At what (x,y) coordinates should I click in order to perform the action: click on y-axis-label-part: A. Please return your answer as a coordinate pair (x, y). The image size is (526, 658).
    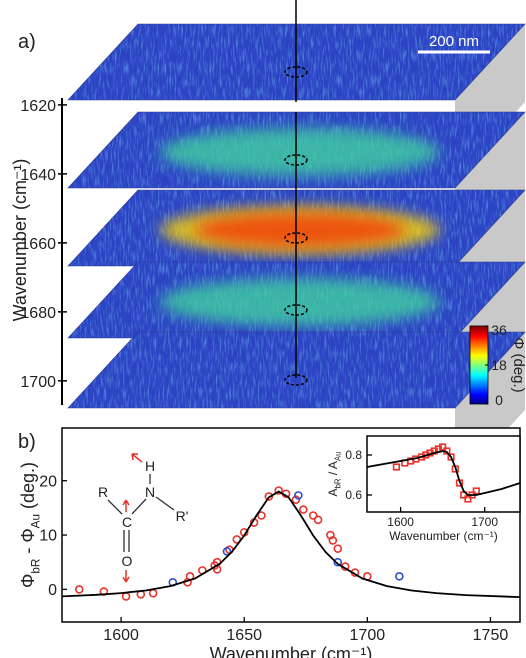
    Looking at the image, I should click on (333, 492).